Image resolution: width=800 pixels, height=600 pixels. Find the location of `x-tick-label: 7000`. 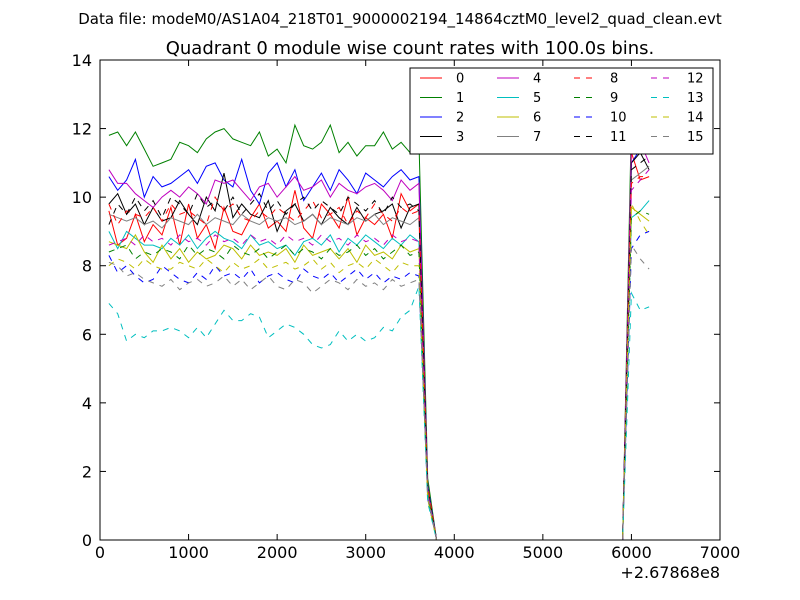

x-tick-label: 7000 is located at coordinates (720, 552).